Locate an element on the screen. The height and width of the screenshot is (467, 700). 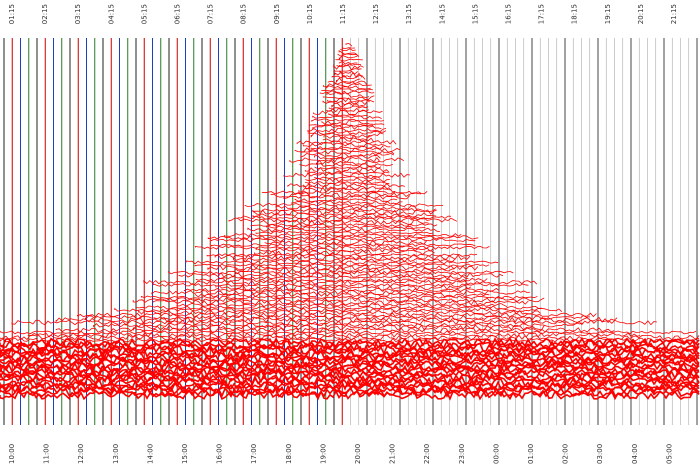
bottom-time-label: 10:00 is located at coordinates (12, 454).